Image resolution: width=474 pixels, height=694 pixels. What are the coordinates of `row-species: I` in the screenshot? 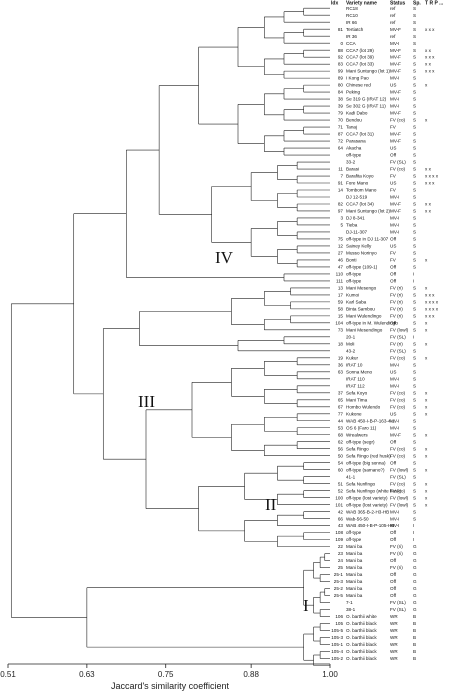 It's located at (413, 274).